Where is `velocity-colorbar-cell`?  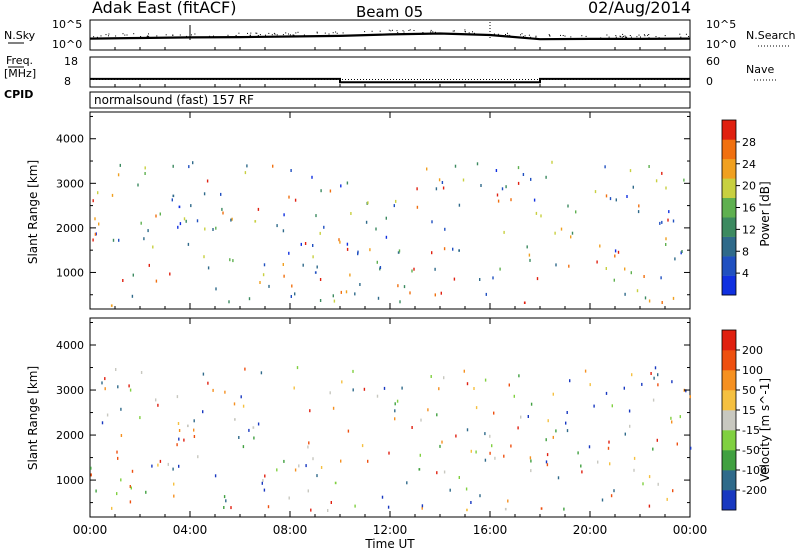
velocity-colorbar-cell is located at coordinates (729, 380).